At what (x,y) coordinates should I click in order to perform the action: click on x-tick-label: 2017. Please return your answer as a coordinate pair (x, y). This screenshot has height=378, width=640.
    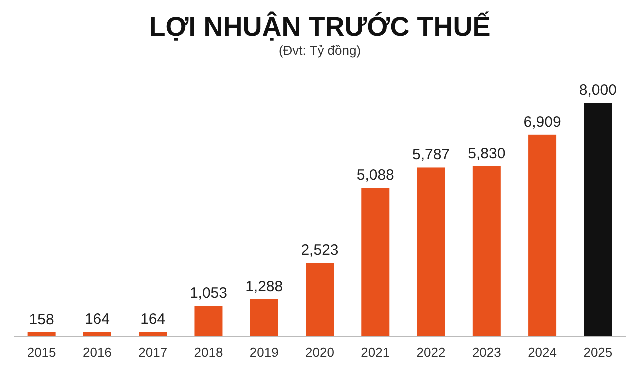
    Looking at the image, I should click on (153, 352).